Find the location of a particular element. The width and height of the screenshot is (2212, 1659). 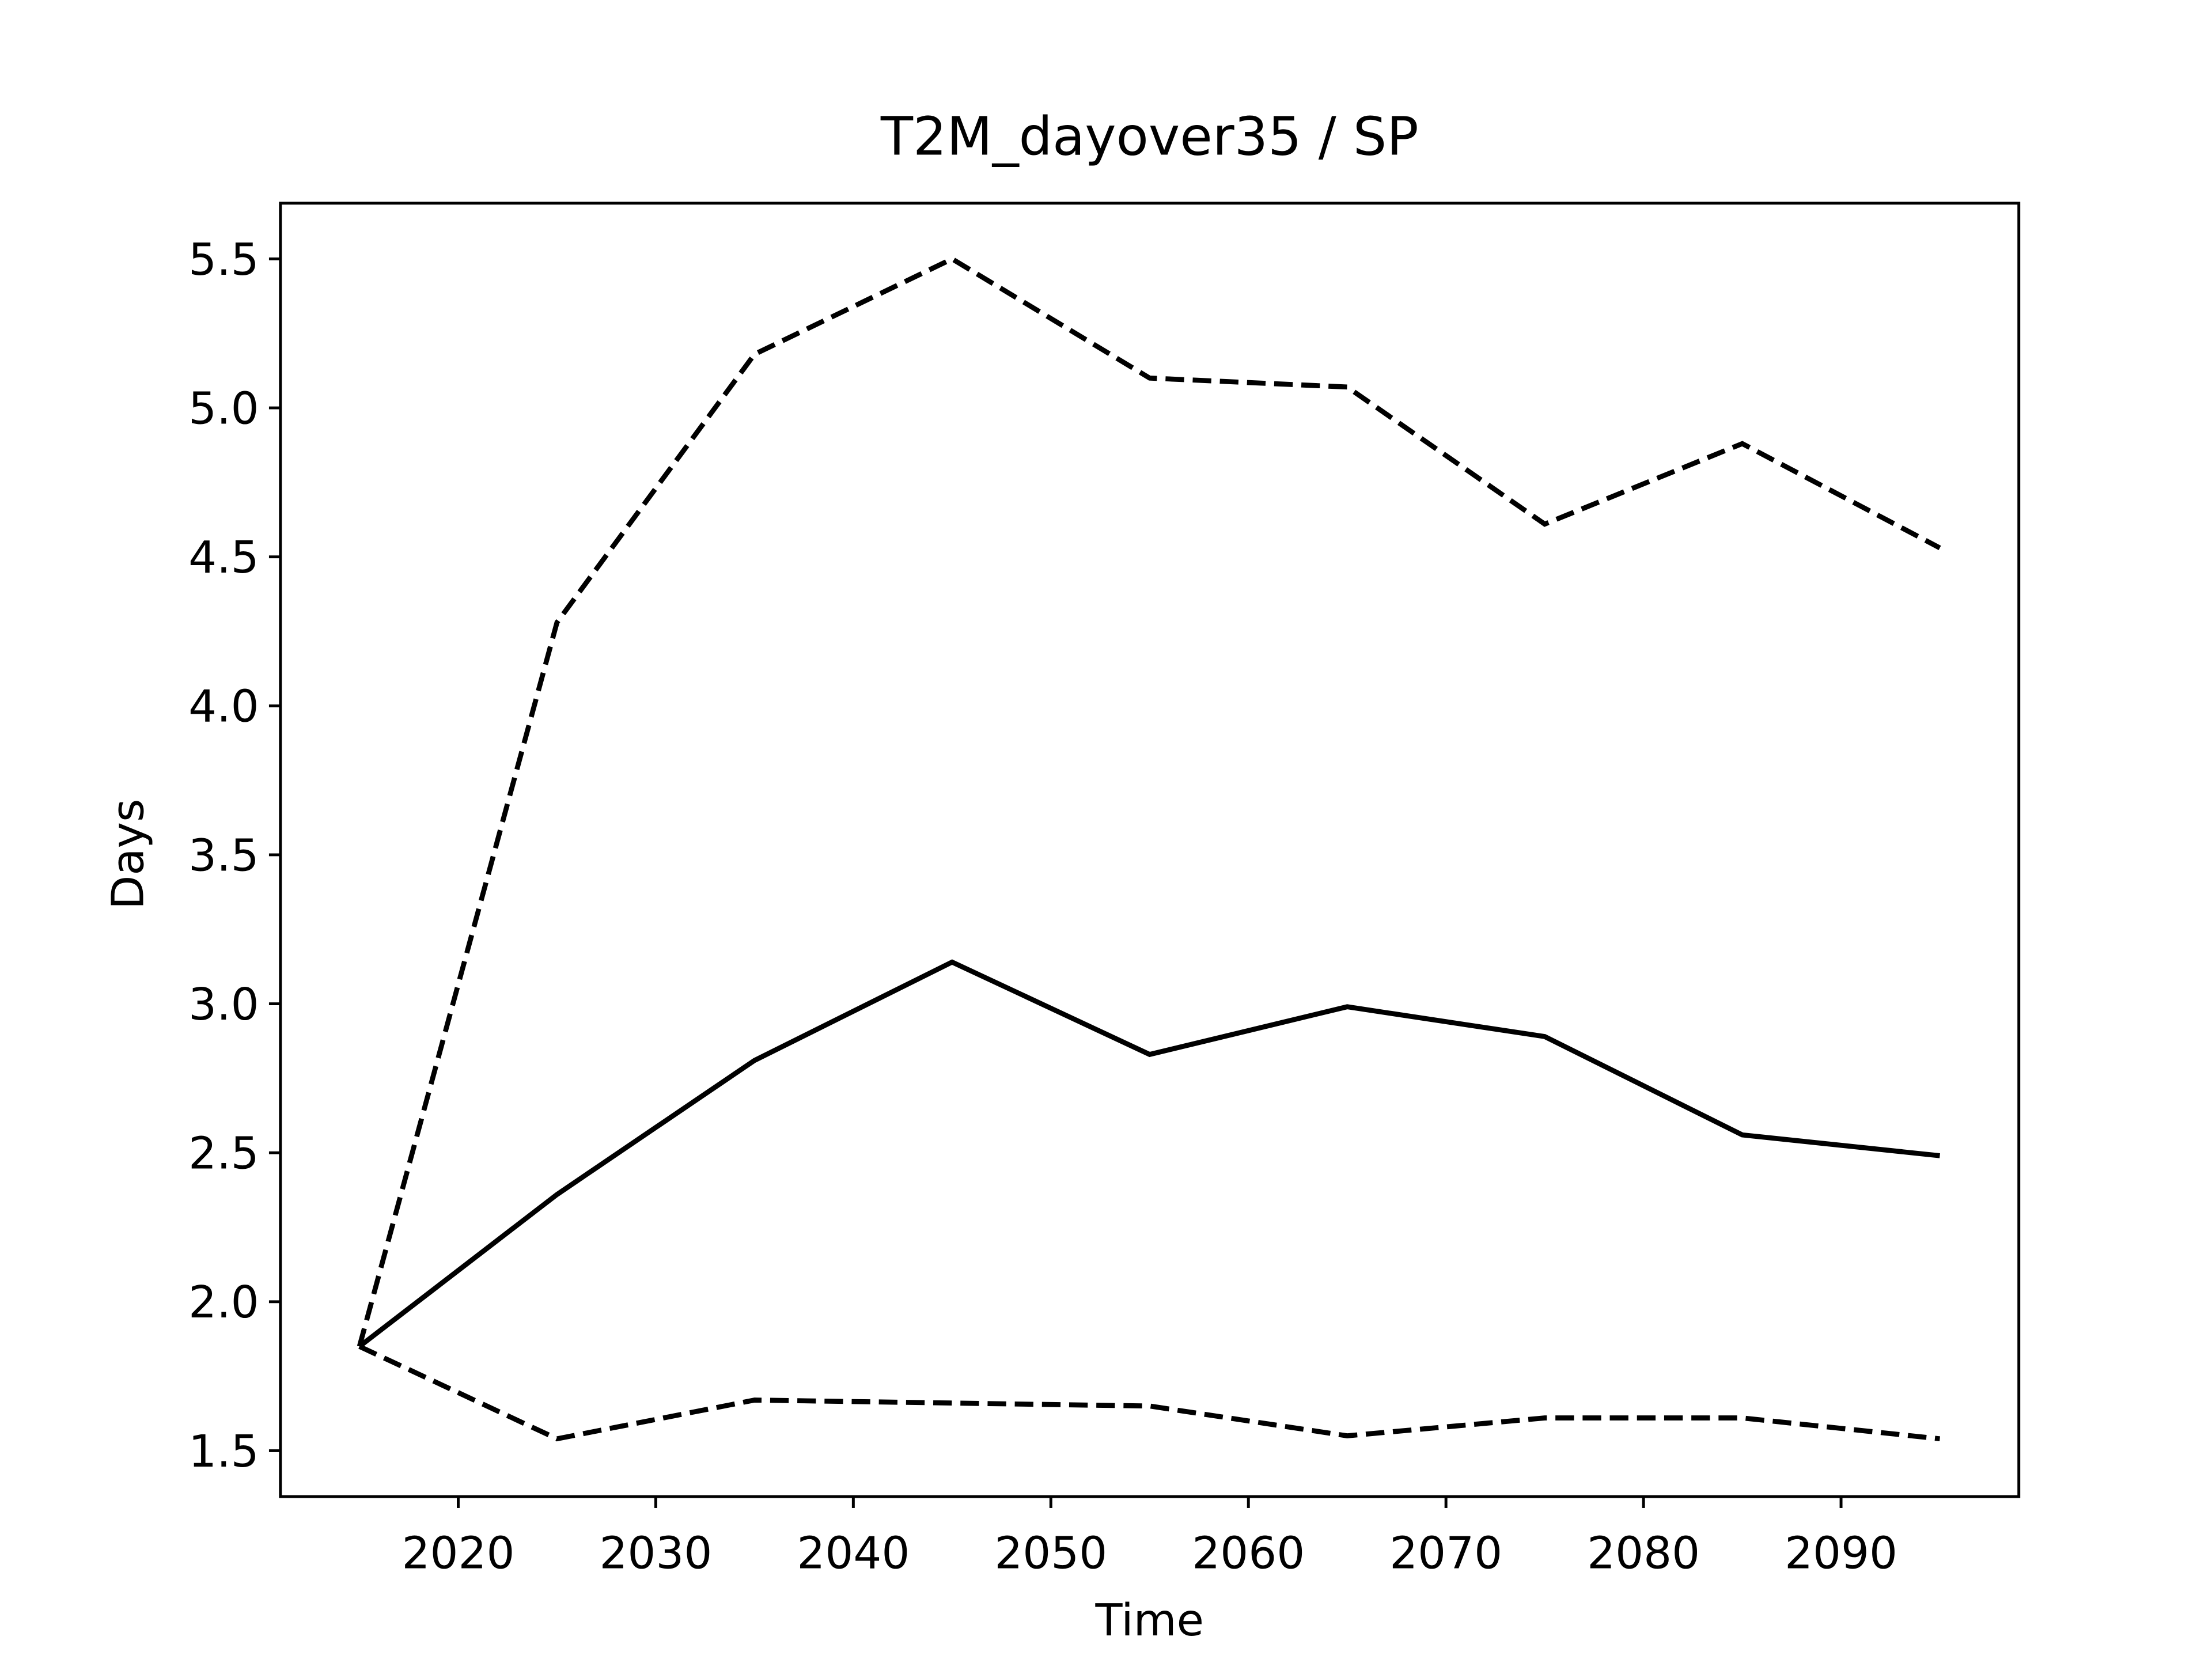

y-axis-label: Days is located at coordinates (128, 854).